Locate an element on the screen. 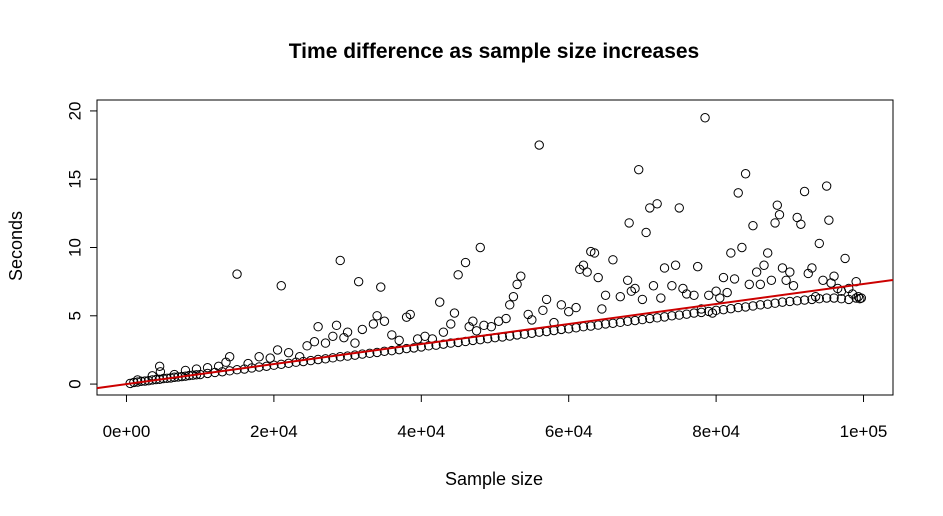 The height and width of the screenshot is (516, 943). chart-title: Time difference as sample size increases is located at coordinates (494, 51).